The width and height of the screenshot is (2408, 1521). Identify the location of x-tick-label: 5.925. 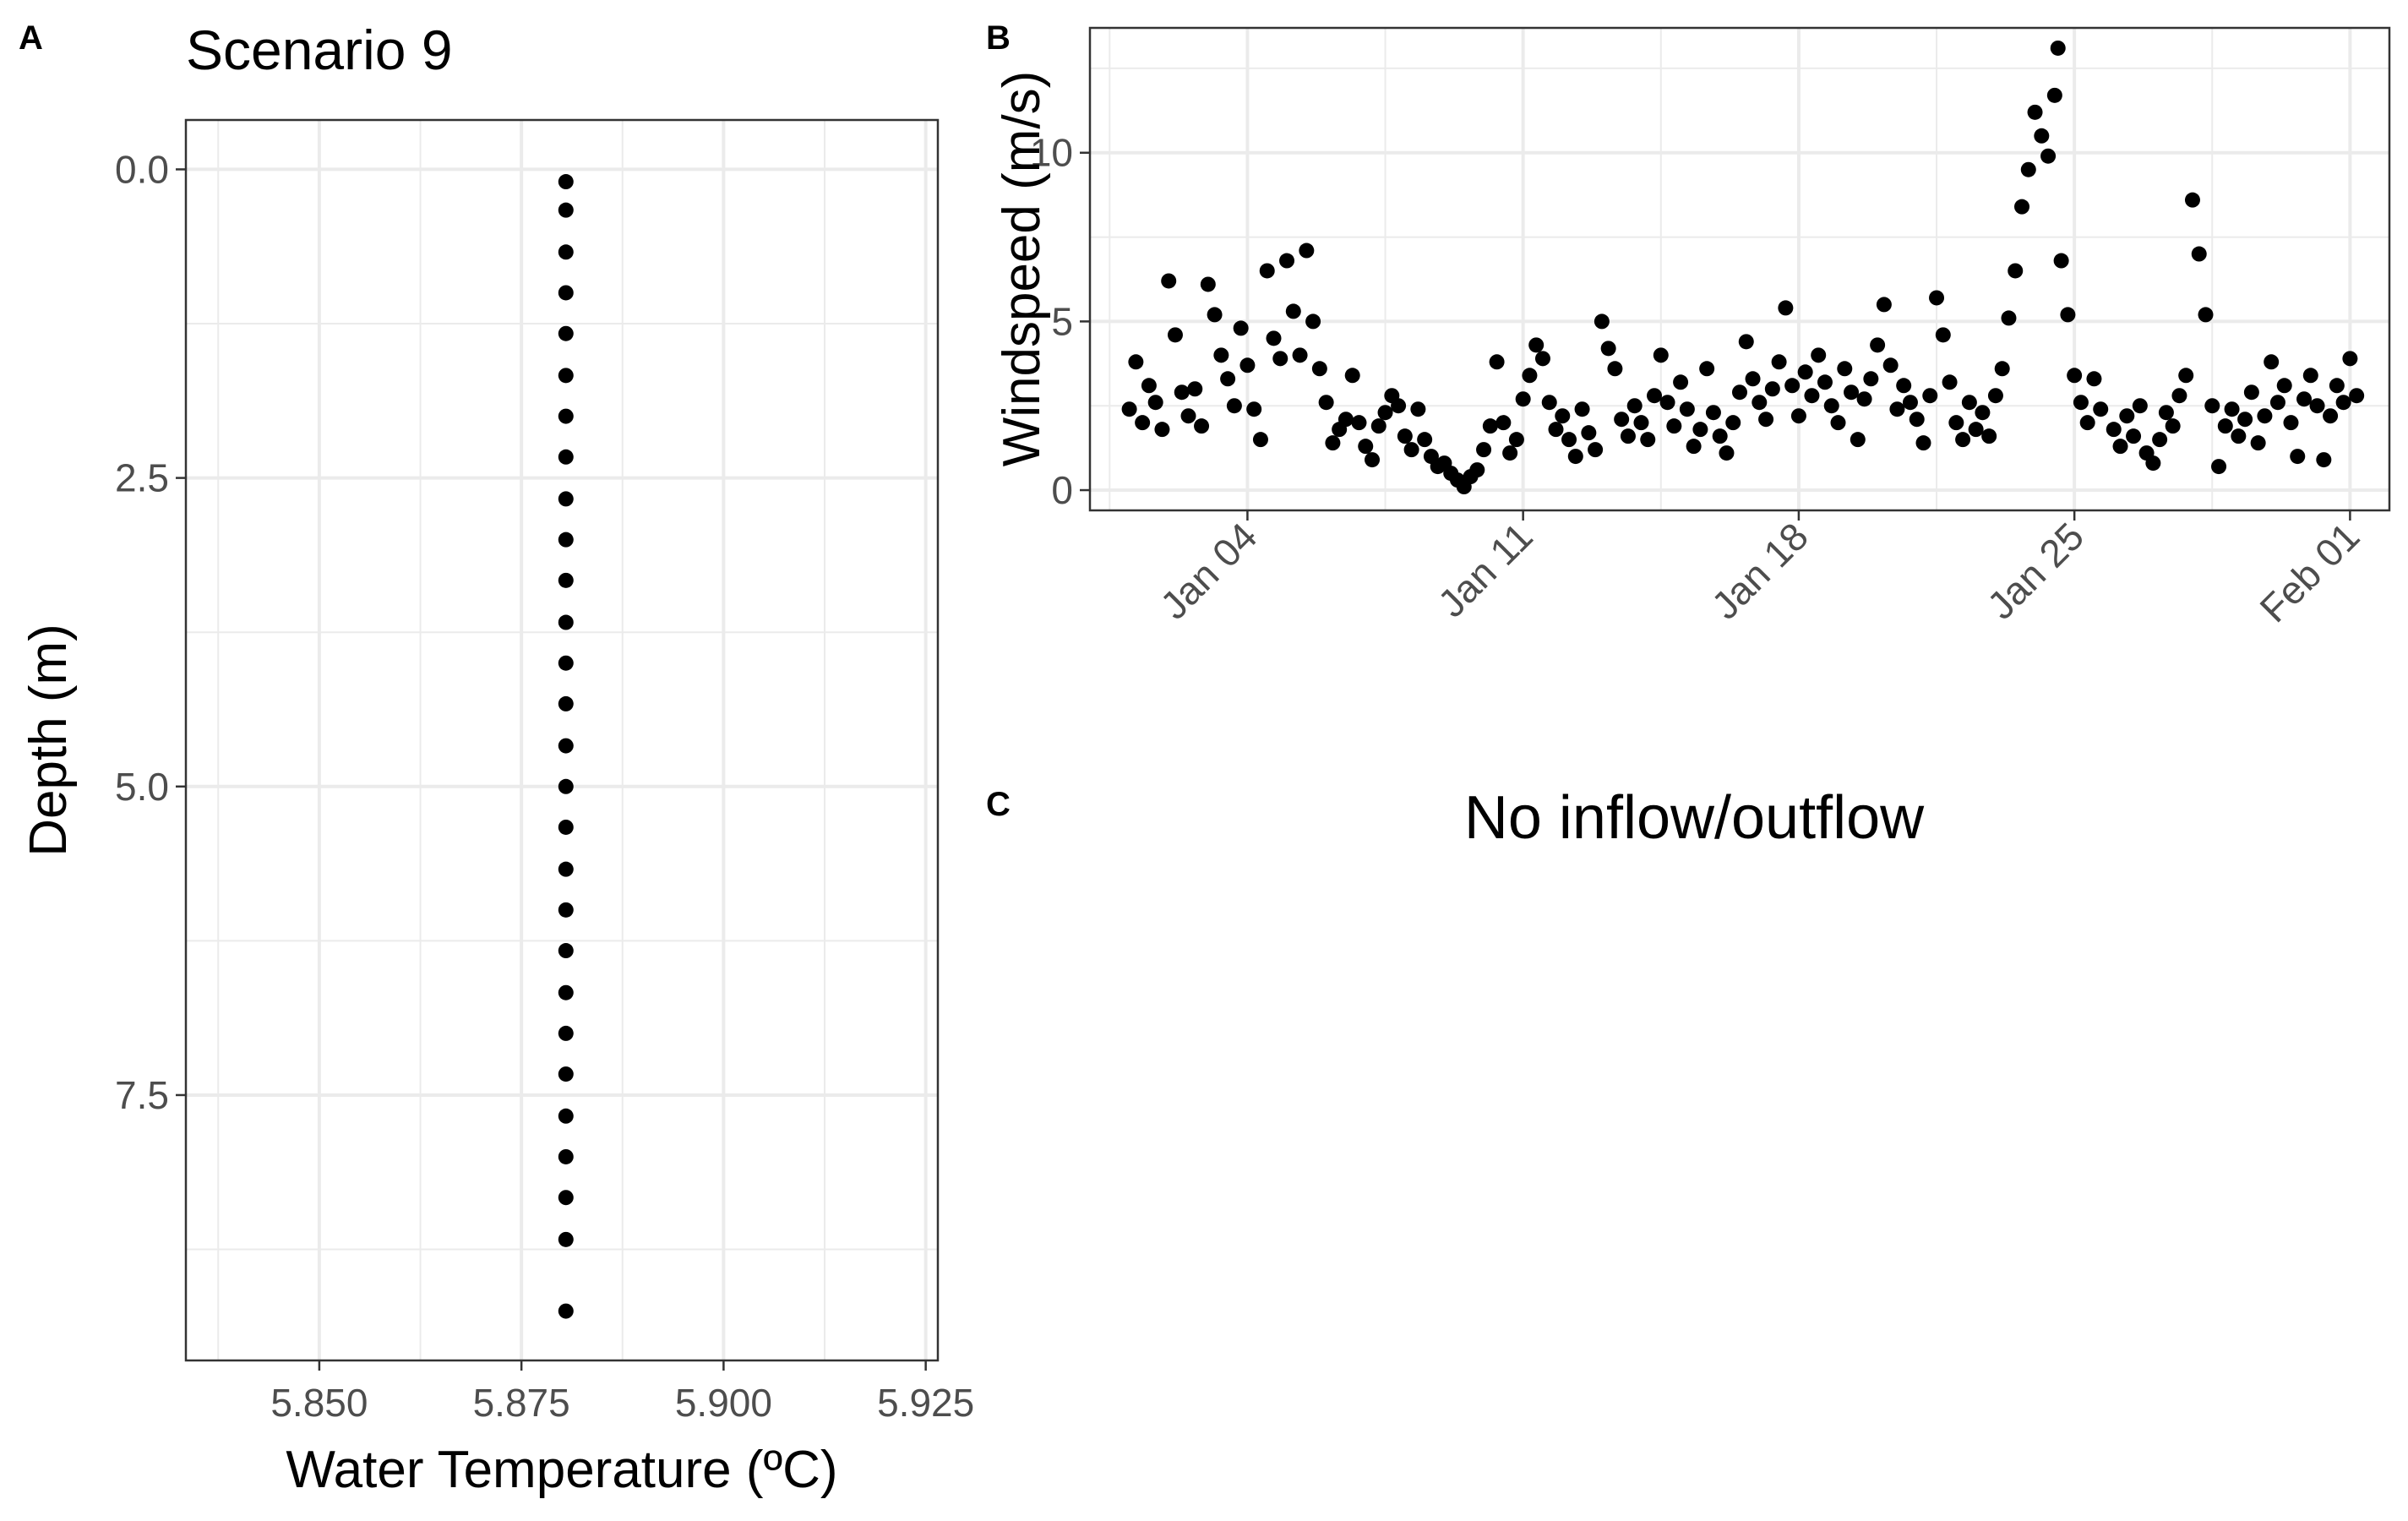
(926, 1403).